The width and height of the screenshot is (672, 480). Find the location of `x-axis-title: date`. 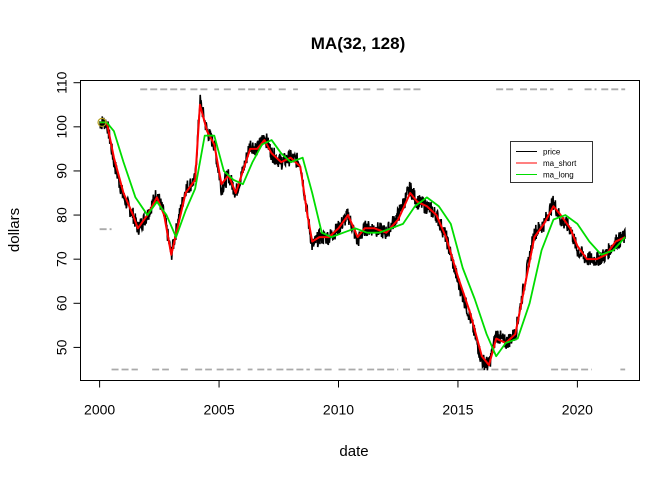

x-axis-title: date is located at coordinates (353, 451).